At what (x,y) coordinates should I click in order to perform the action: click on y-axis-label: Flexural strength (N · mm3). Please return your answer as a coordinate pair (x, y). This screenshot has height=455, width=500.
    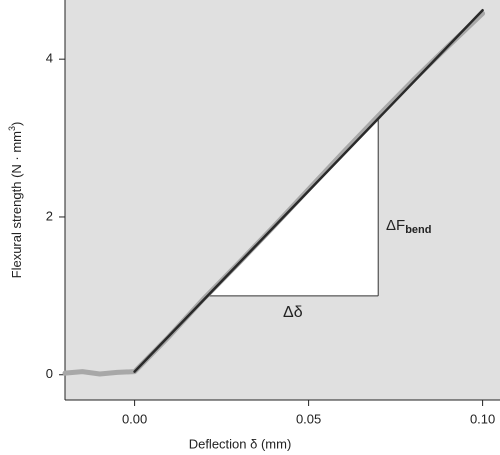
    Looking at the image, I should click on (15, 200).